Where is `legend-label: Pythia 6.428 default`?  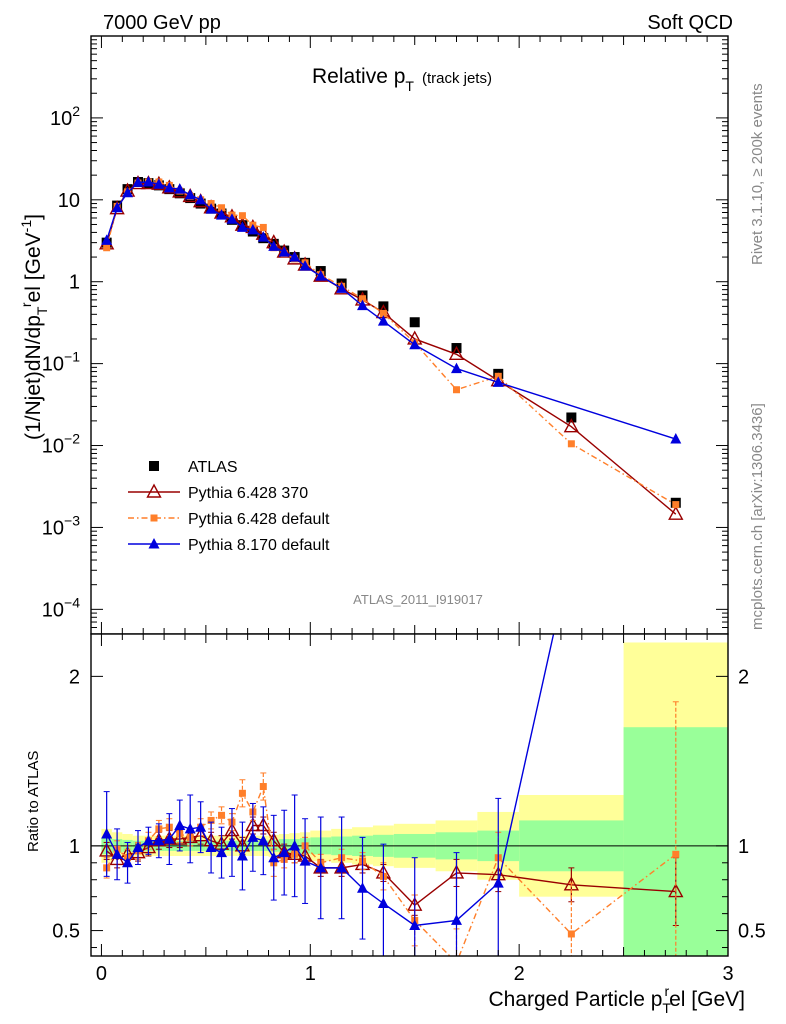 legend-label: Pythia 6.428 default is located at coordinates (259, 519).